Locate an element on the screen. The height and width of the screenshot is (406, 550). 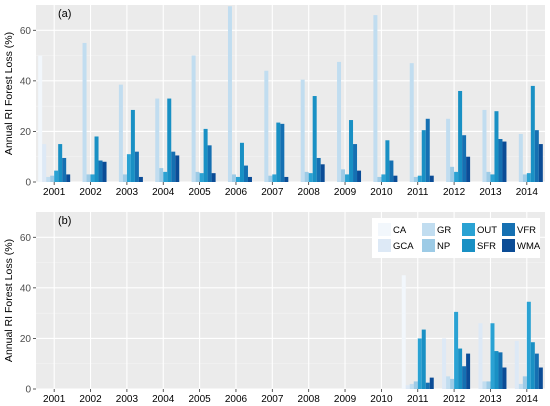
bar-sfr-2005 is located at coordinates (205, 155).